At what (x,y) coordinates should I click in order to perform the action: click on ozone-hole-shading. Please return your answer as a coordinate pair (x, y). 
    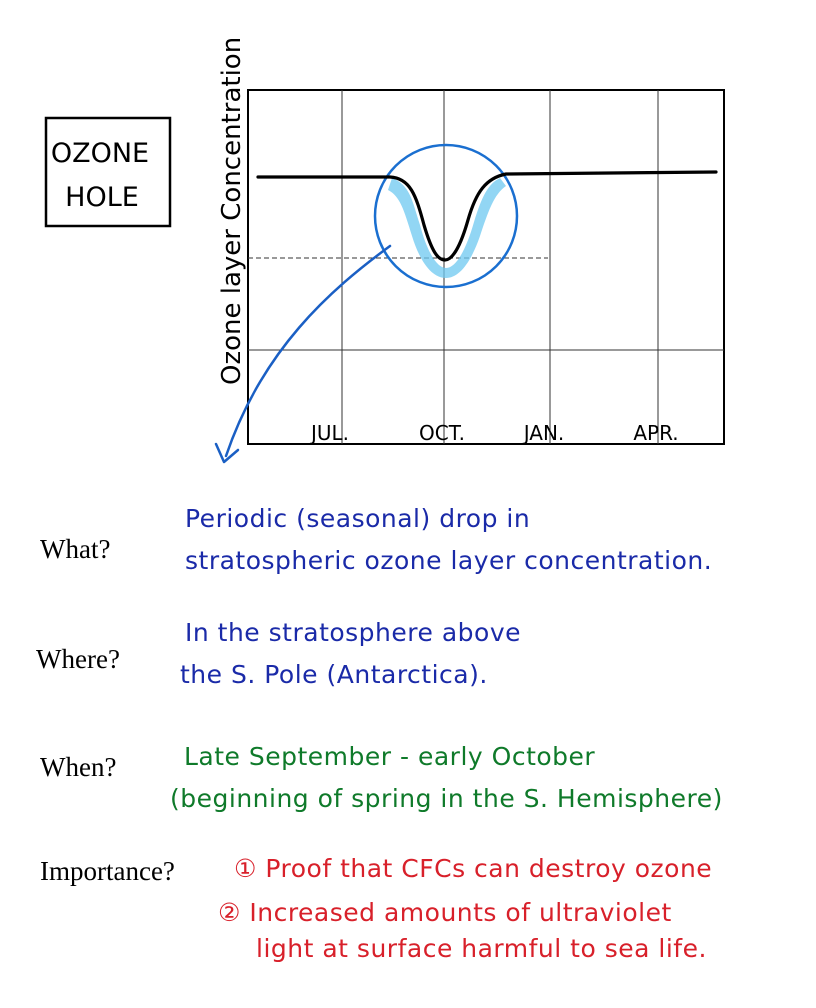
    Looking at the image, I should click on (447, 228).